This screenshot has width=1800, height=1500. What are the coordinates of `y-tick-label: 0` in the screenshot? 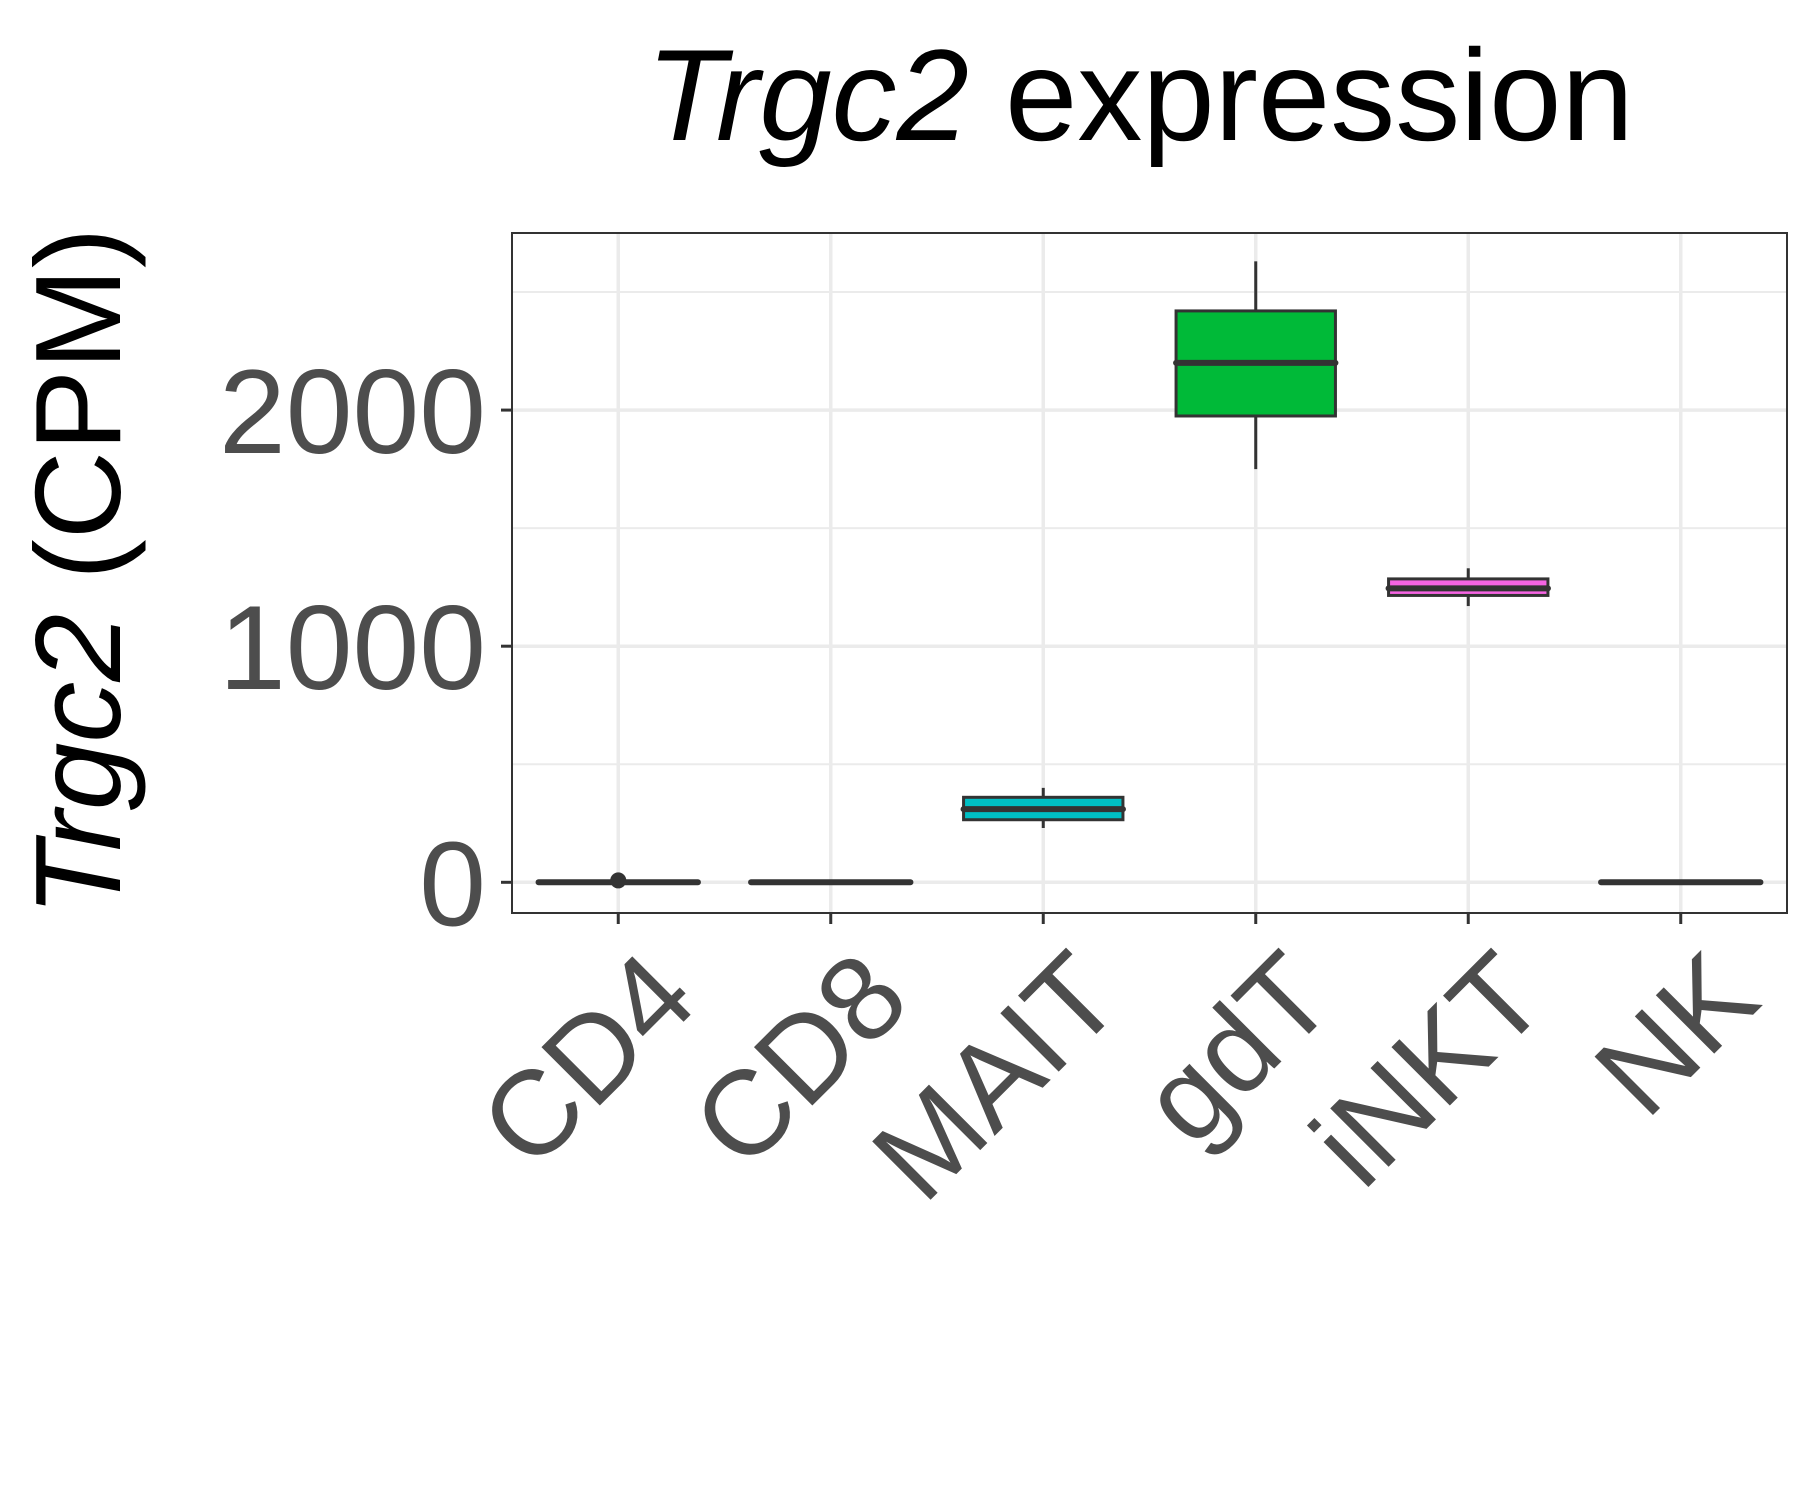 It's located at (452, 884).